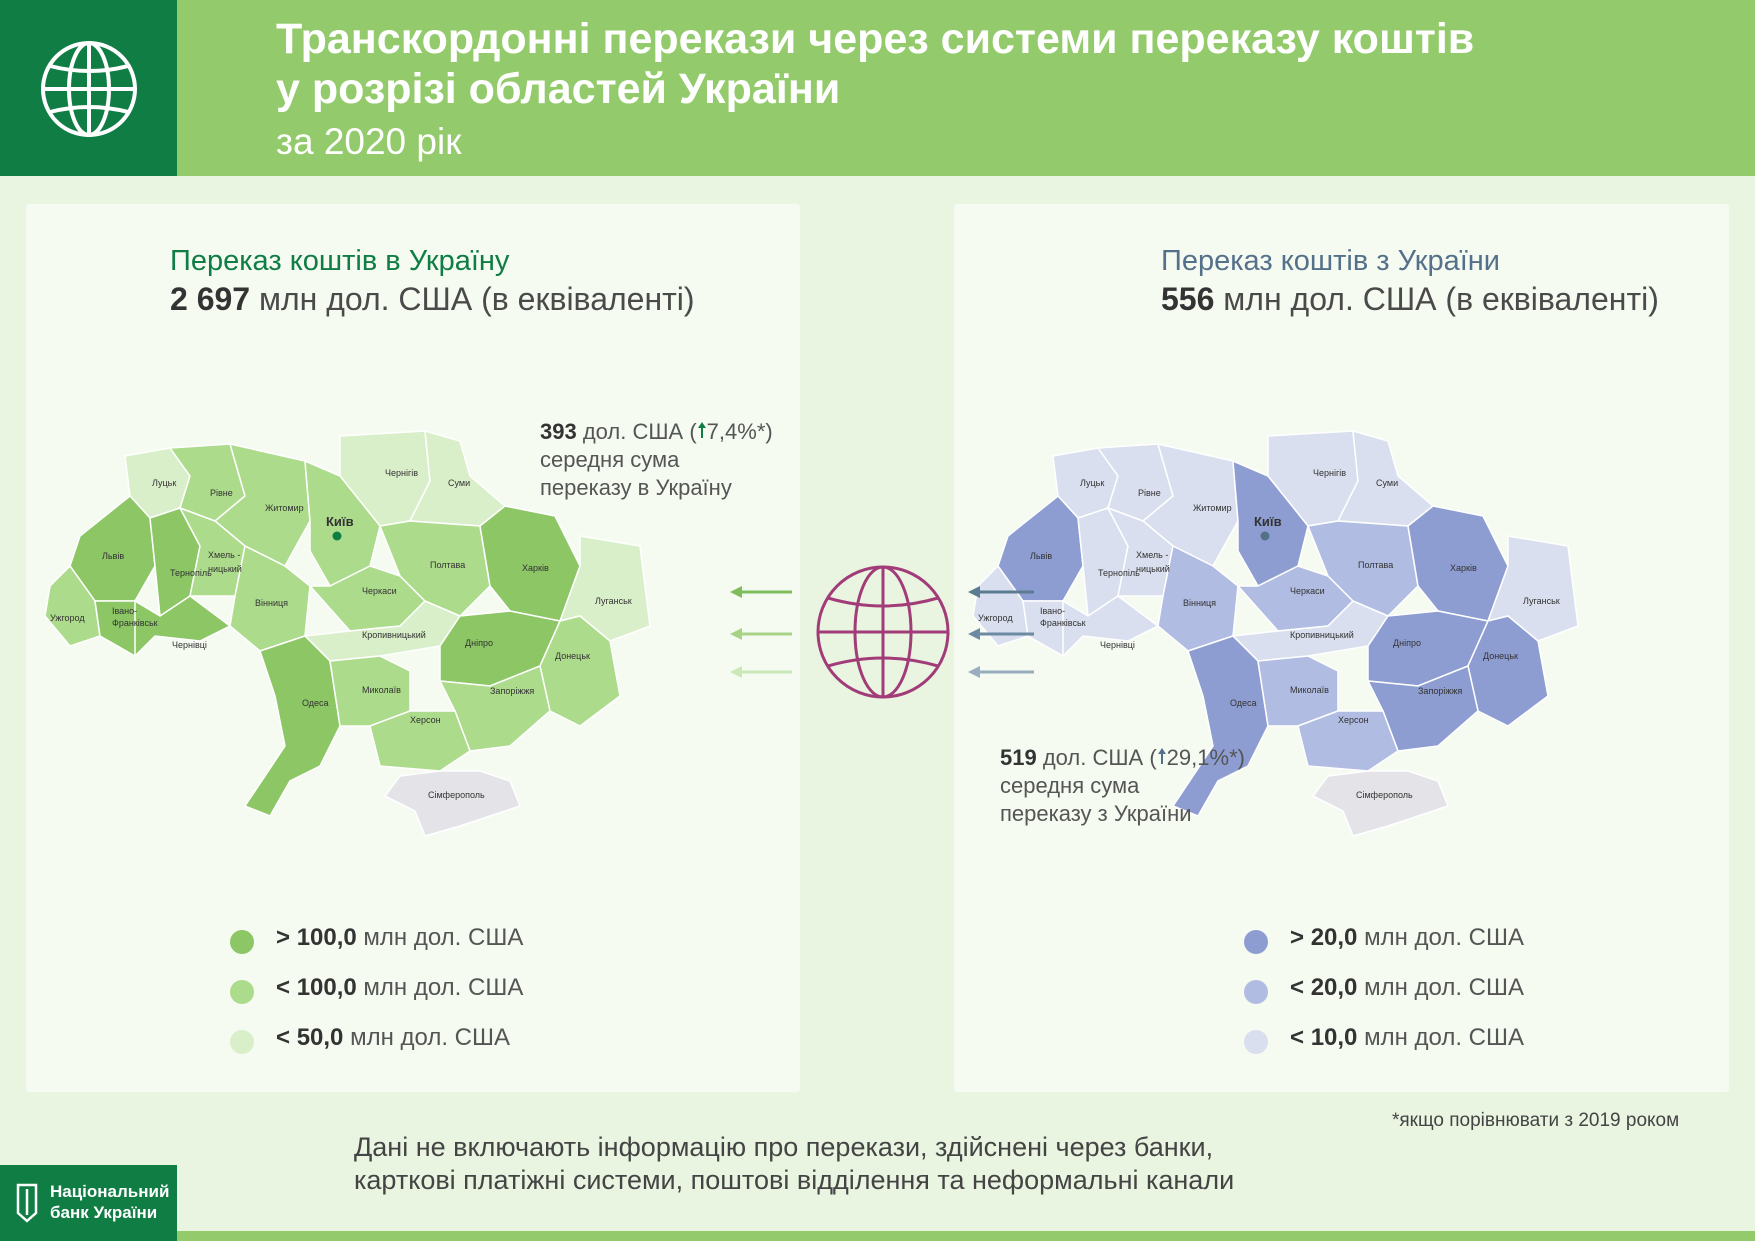  What do you see at coordinates (1410, 299) in the screenshot?
I see `outbound-total: 556 млн дол. США (в еквіваленті)` at bounding box center [1410, 299].